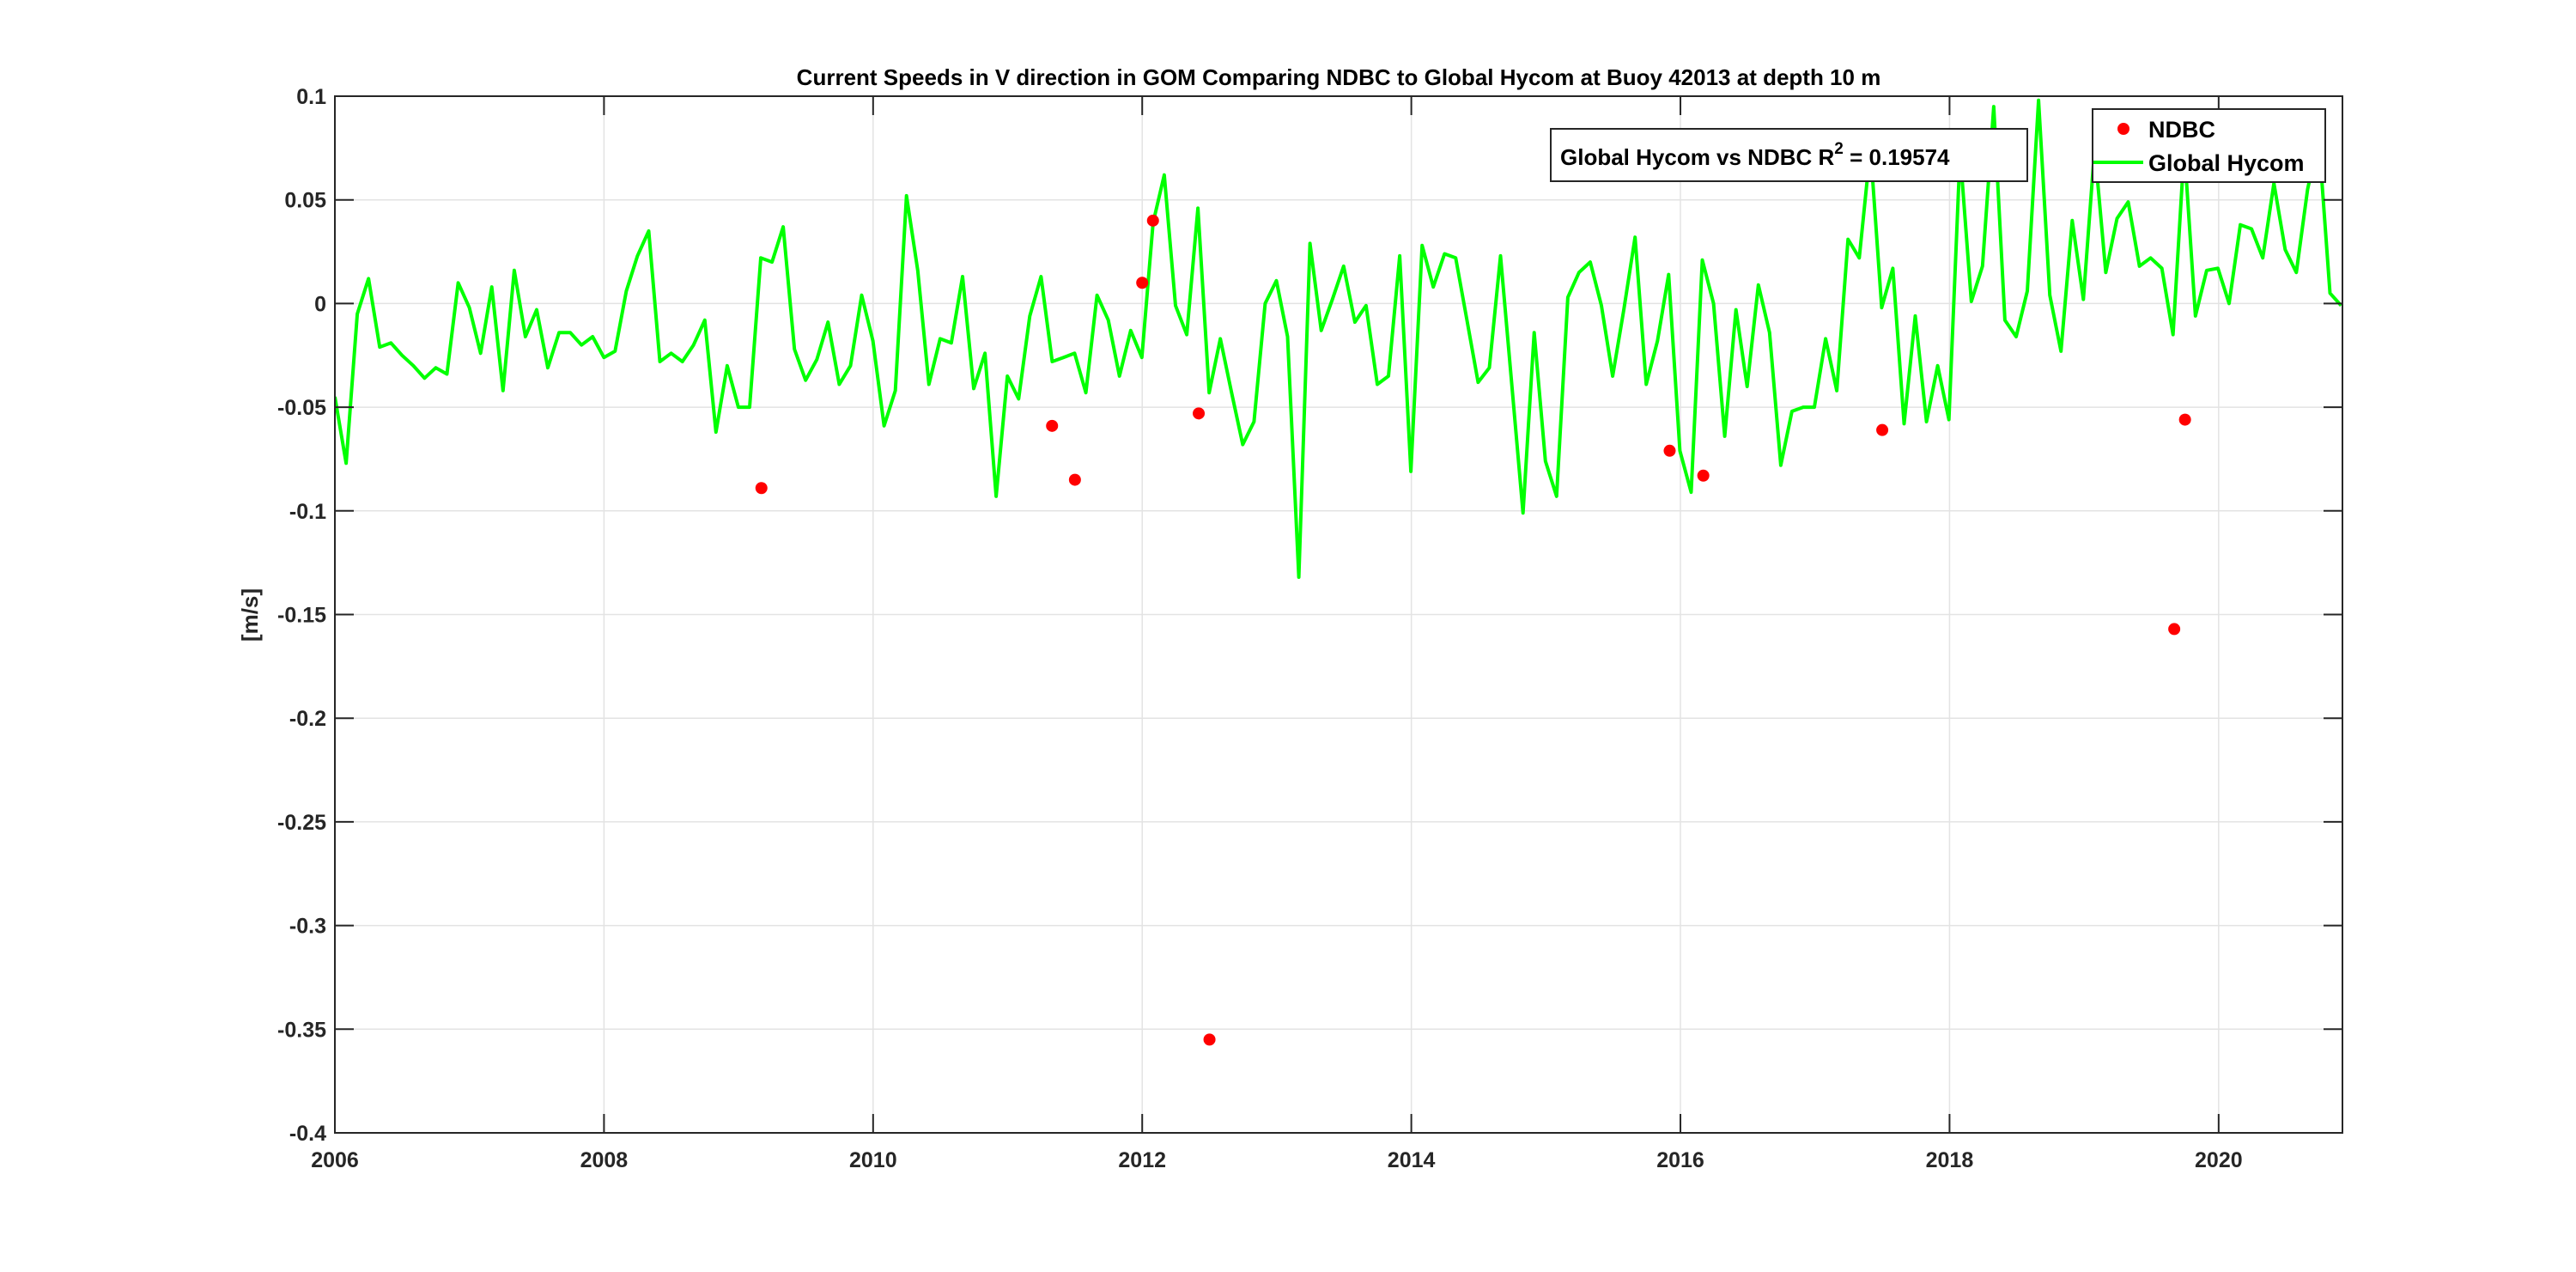 This screenshot has height=1272, width=2576. Describe the element at coordinates (1697, 157) in the screenshot. I see `annotation-text-main: Global Hycom vs NDBC R` at that location.